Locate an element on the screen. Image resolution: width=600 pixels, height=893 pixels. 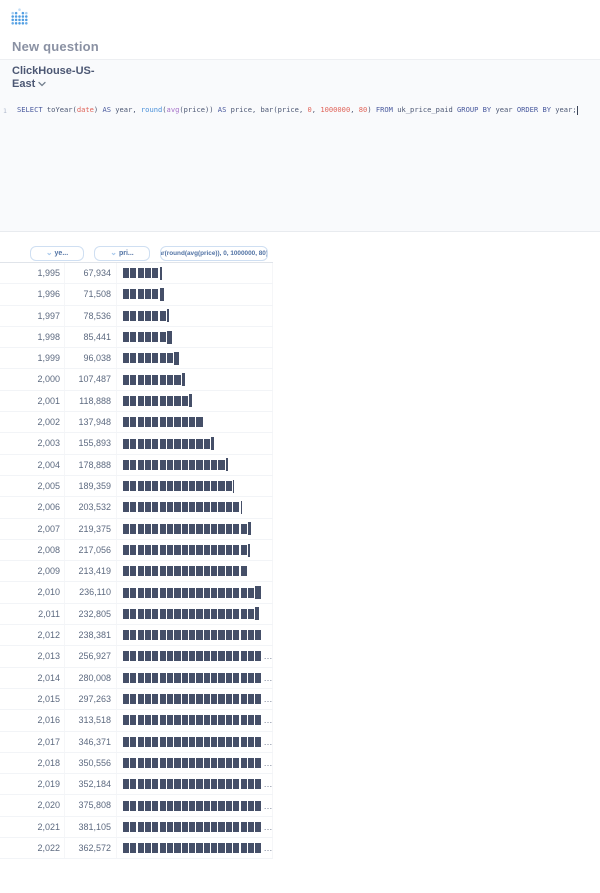
price-cell: 352,184 is located at coordinates (91, 784).